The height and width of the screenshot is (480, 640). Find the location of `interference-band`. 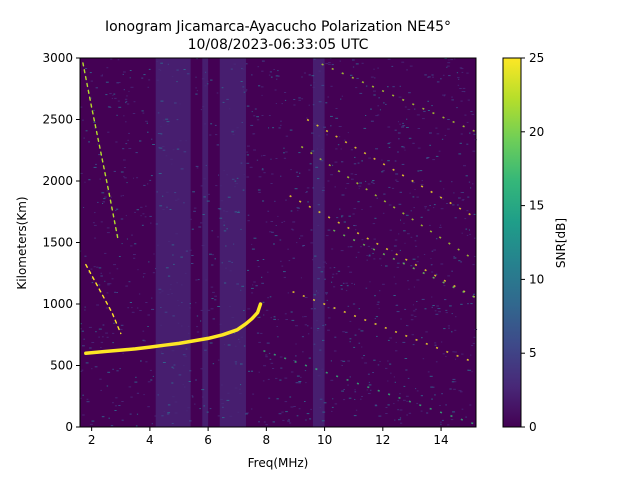

interference-band is located at coordinates (205, 242).